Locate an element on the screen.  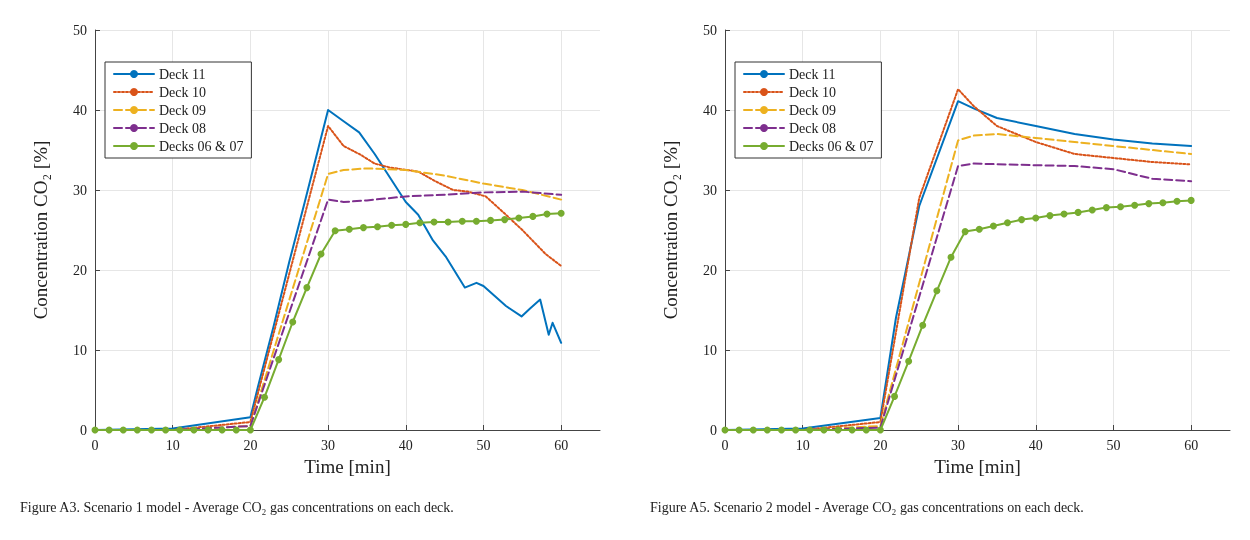
caption: Figure A3. Scenario 1 model - Average CO₂ gas concentrations on each deck. is located at coordinates (237, 507).